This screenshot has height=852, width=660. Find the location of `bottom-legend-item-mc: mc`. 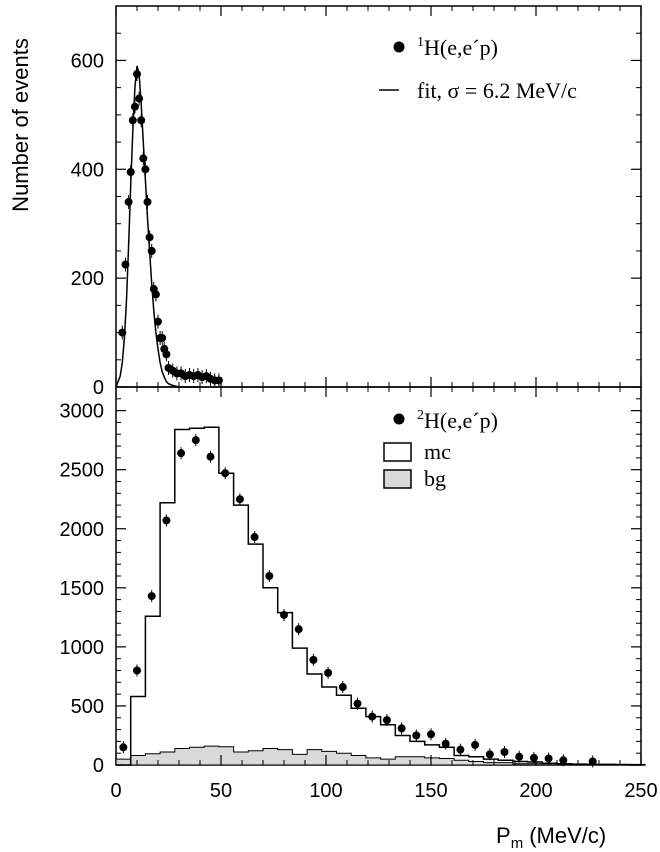

bottom-legend-item-mc: mc is located at coordinates (437, 451).